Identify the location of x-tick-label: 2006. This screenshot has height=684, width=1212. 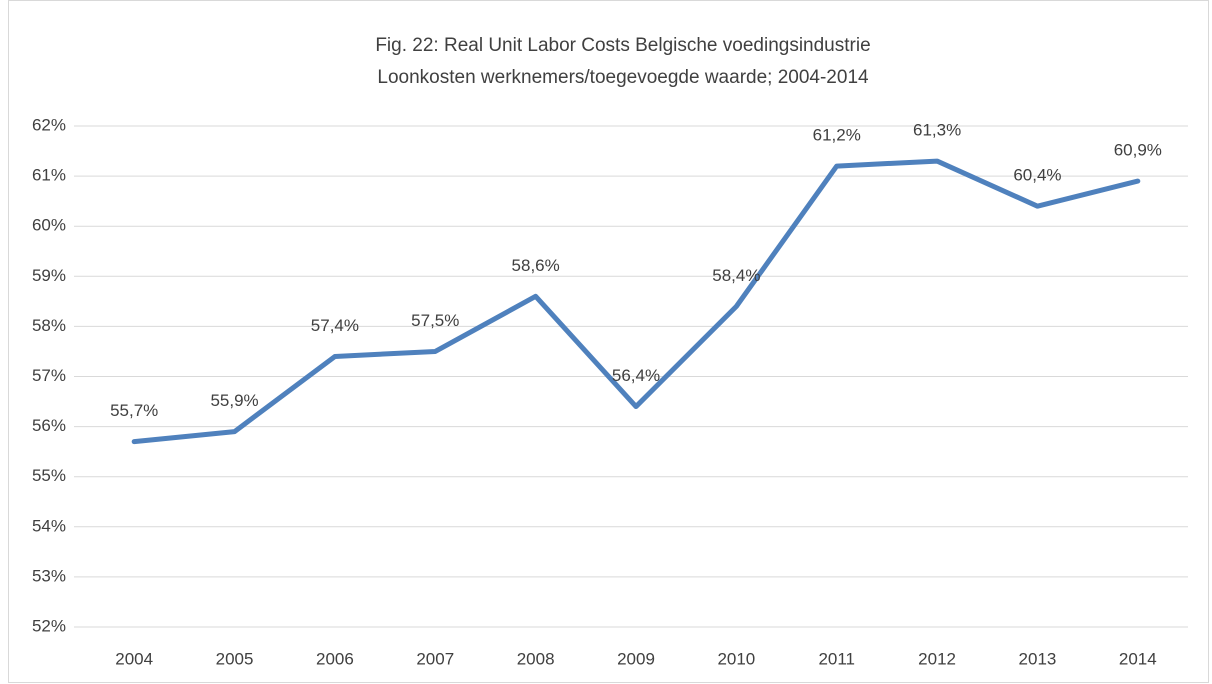
(335, 658).